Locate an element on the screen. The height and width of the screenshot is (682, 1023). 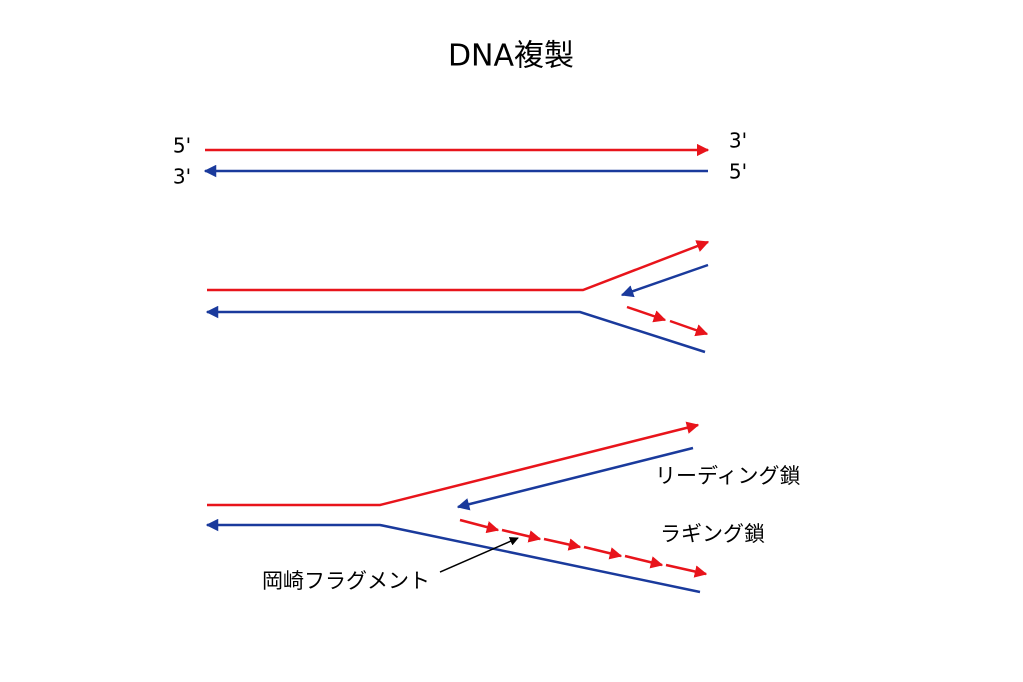
fork-late is located at coordinates (456, 507).